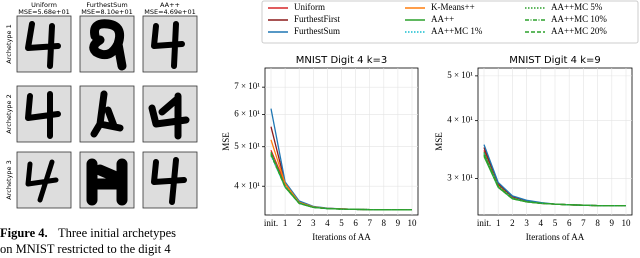  What do you see at coordinates (9, 113) in the screenshot?
I see `row-label: Archetype 2` at bounding box center [9, 113].